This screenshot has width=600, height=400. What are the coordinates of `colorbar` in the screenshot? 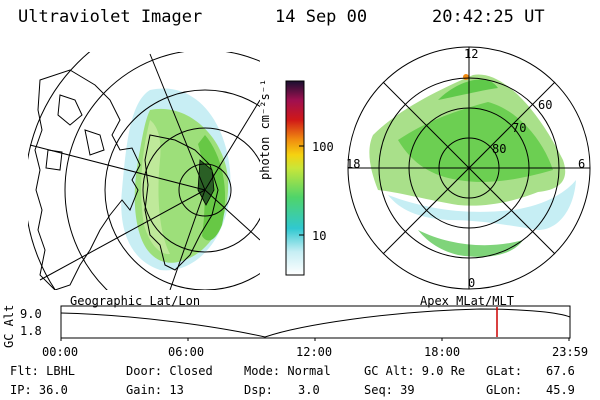 It's located at (295, 178).